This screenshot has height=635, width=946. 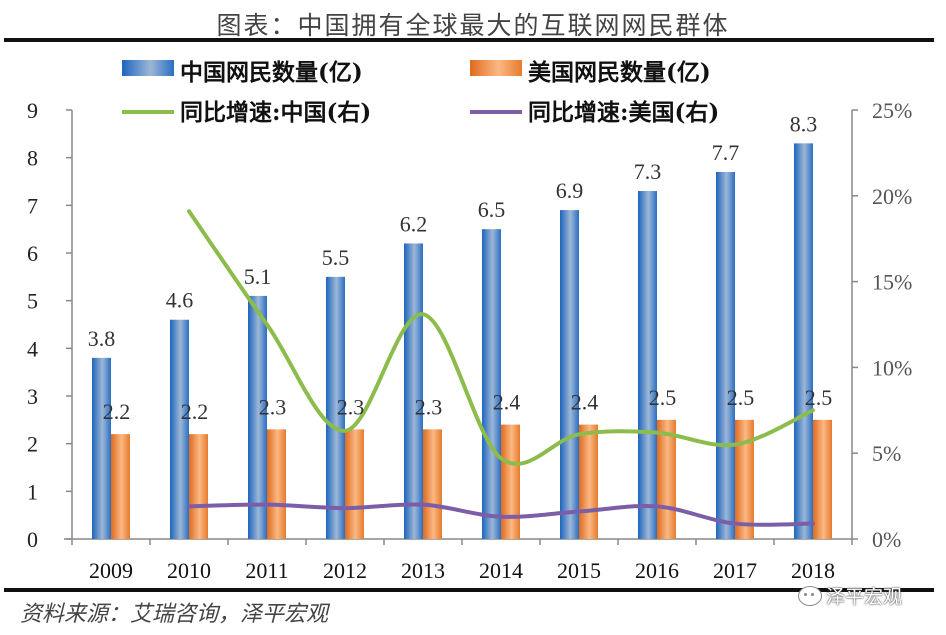 What do you see at coordinates (579, 570) in the screenshot?
I see `x-axis-tick-label: 2015` at bounding box center [579, 570].